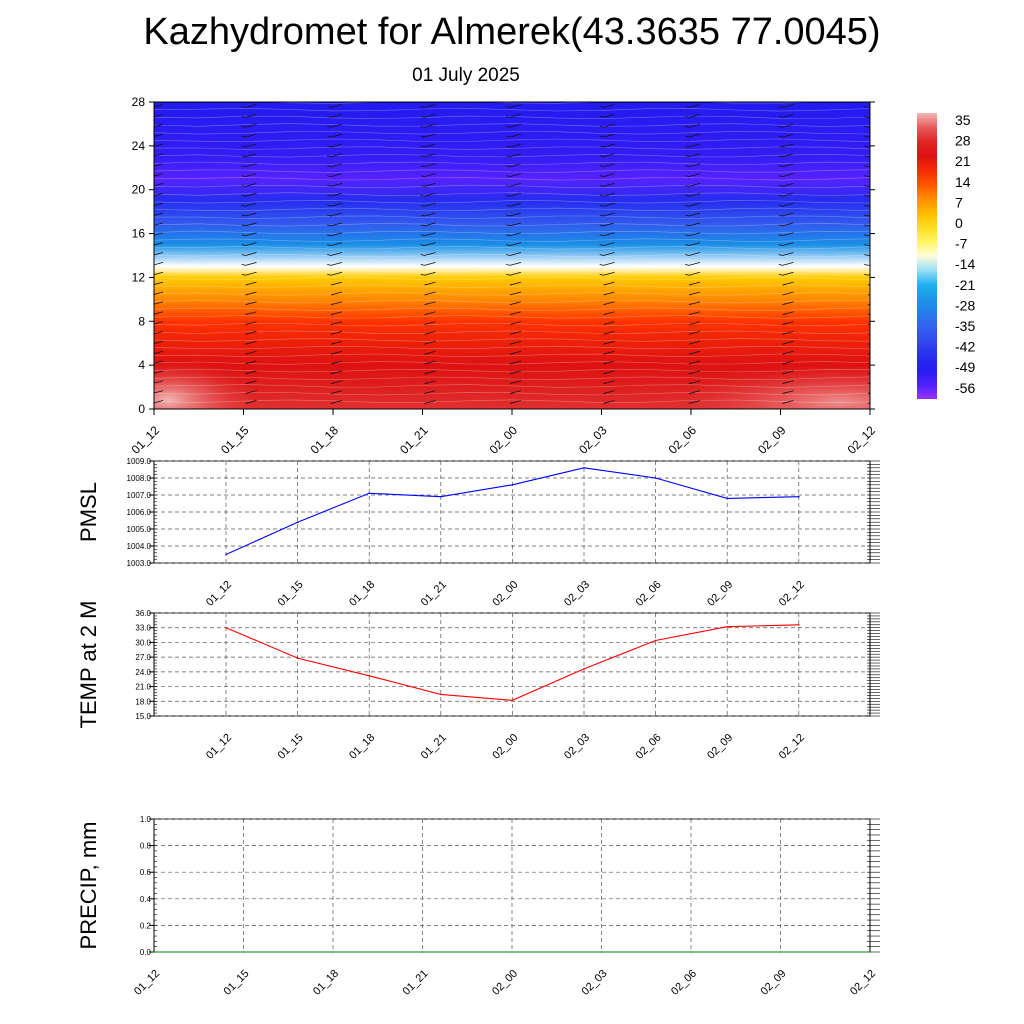 The height and width of the screenshot is (1024, 1024). I want to click on x-tick-label: 02_03, so click(577, 594).